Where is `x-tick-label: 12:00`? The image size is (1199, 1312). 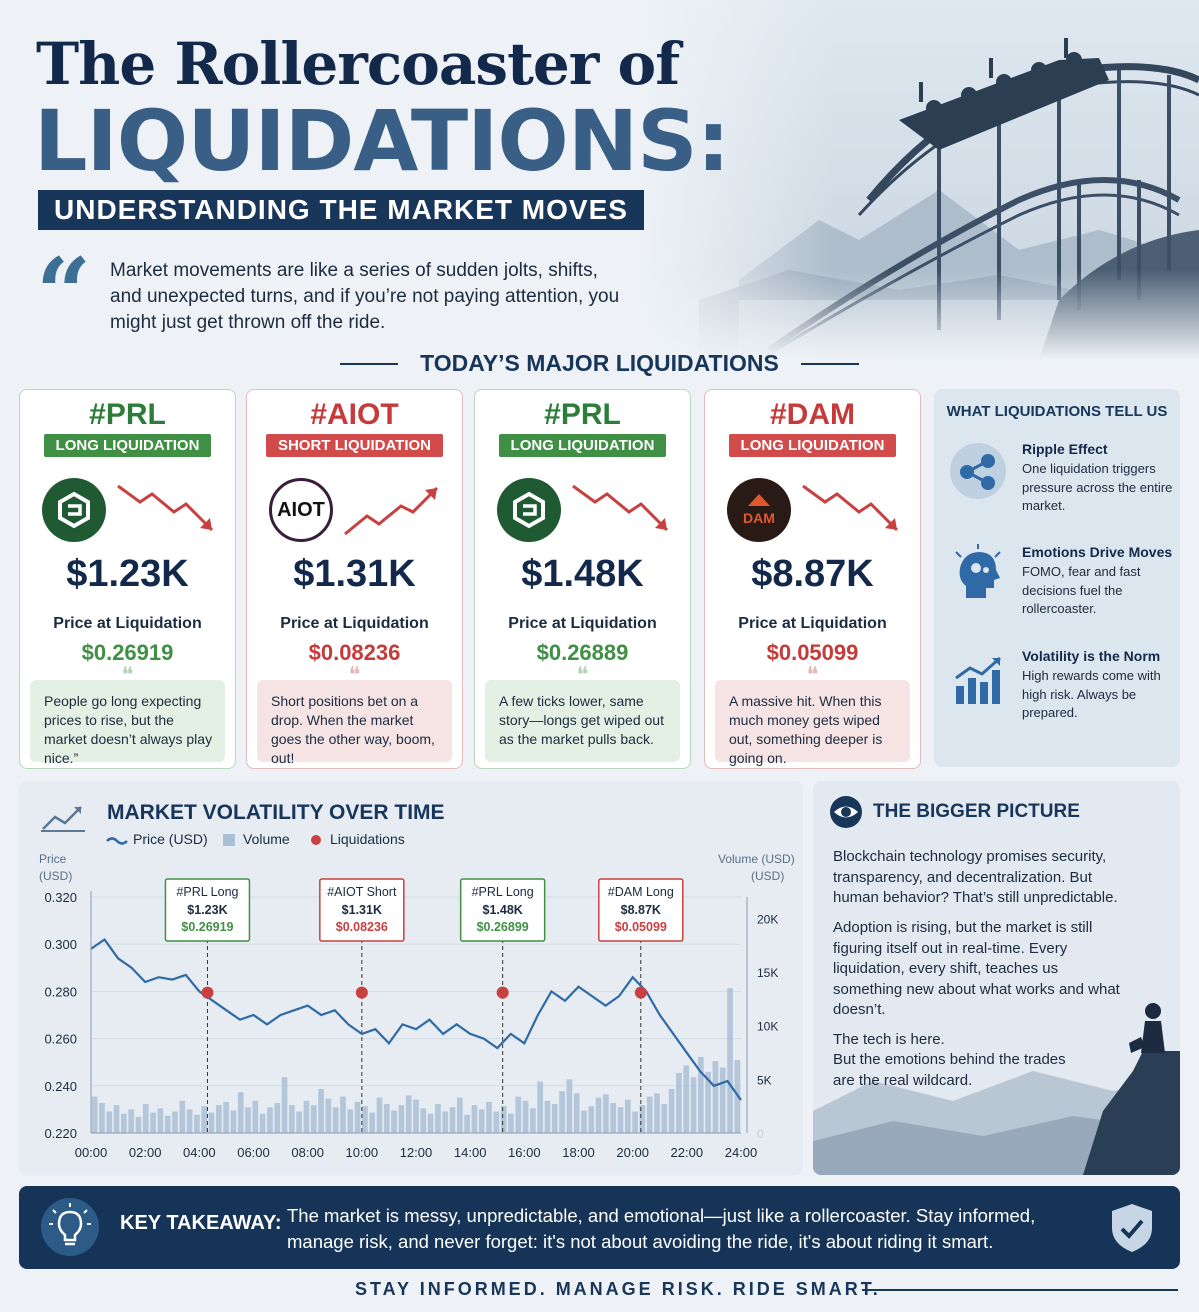
x-tick-label: 12:00 is located at coordinates (416, 1152).